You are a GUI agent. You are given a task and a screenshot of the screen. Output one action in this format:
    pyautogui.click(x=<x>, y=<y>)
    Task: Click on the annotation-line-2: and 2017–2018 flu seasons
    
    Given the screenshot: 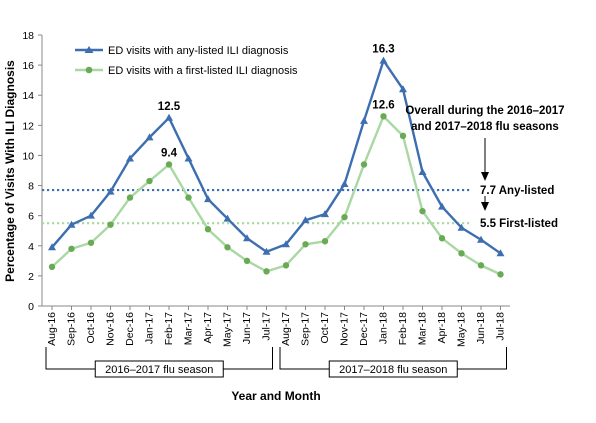 What is the action you would take?
    pyautogui.click(x=485, y=127)
    